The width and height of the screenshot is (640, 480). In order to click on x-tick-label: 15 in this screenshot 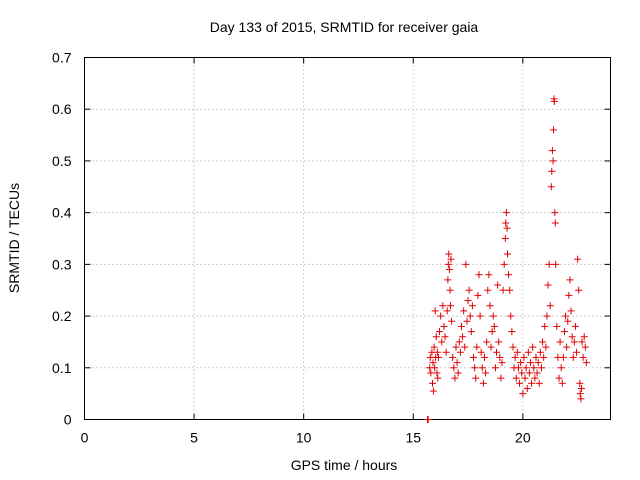, I will do `click(413, 438)`.